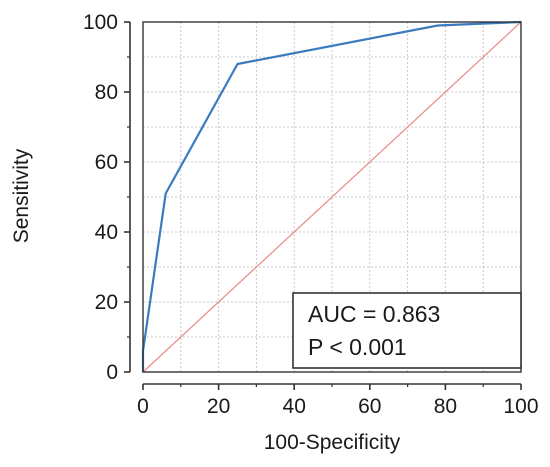 The height and width of the screenshot is (467, 550). Describe the element at coordinates (143, 406) in the screenshot. I see `x-tick-label: 0` at that location.